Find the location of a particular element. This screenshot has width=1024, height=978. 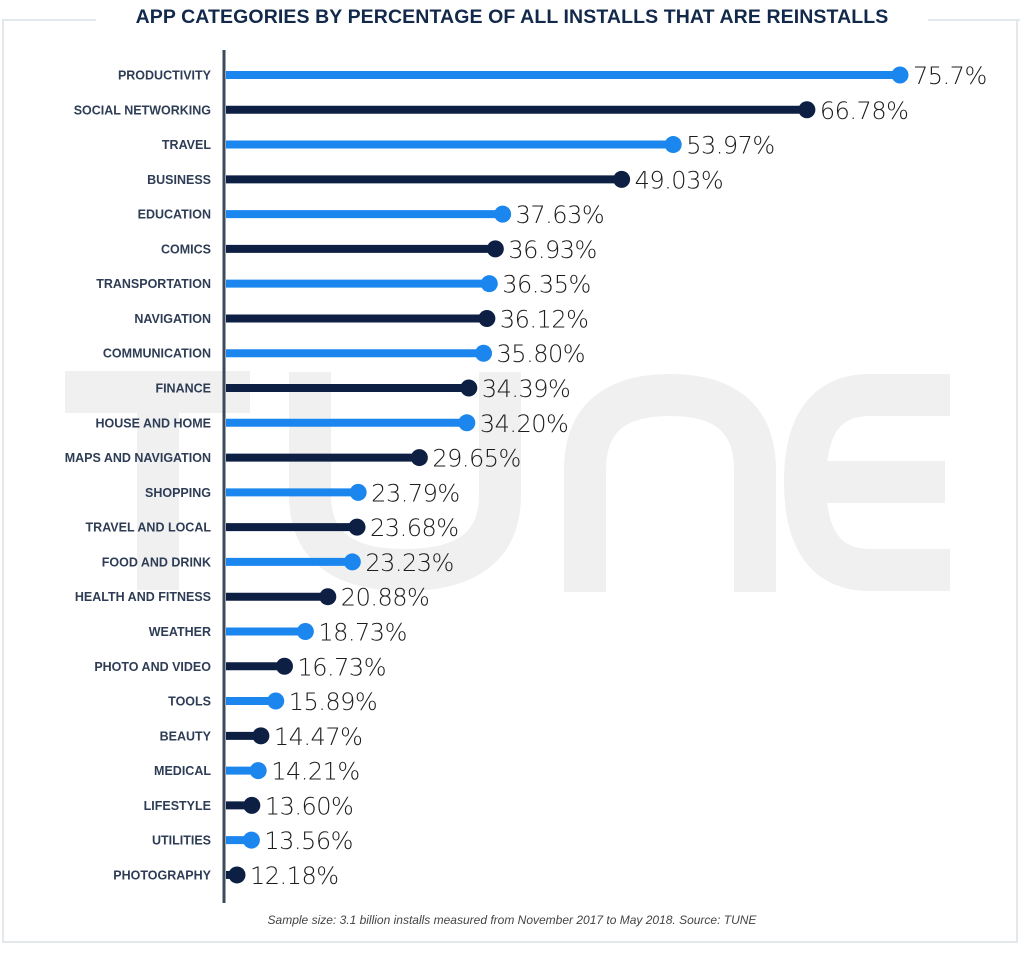

value-label: 53.97% is located at coordinates (730, 146).